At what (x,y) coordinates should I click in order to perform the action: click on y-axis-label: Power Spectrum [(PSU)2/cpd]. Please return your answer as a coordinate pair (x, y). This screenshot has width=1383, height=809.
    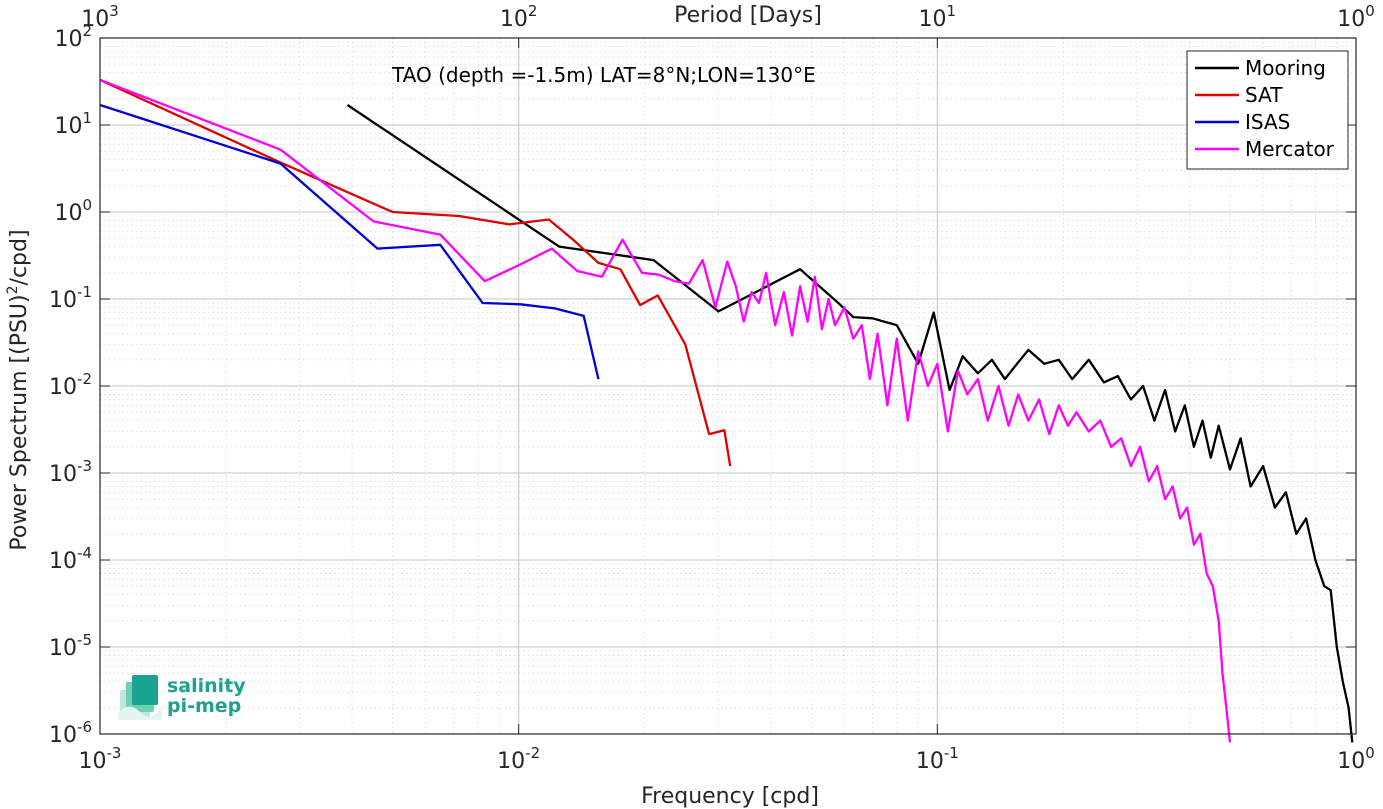
    Looking at the image, I should click on (18, 389).